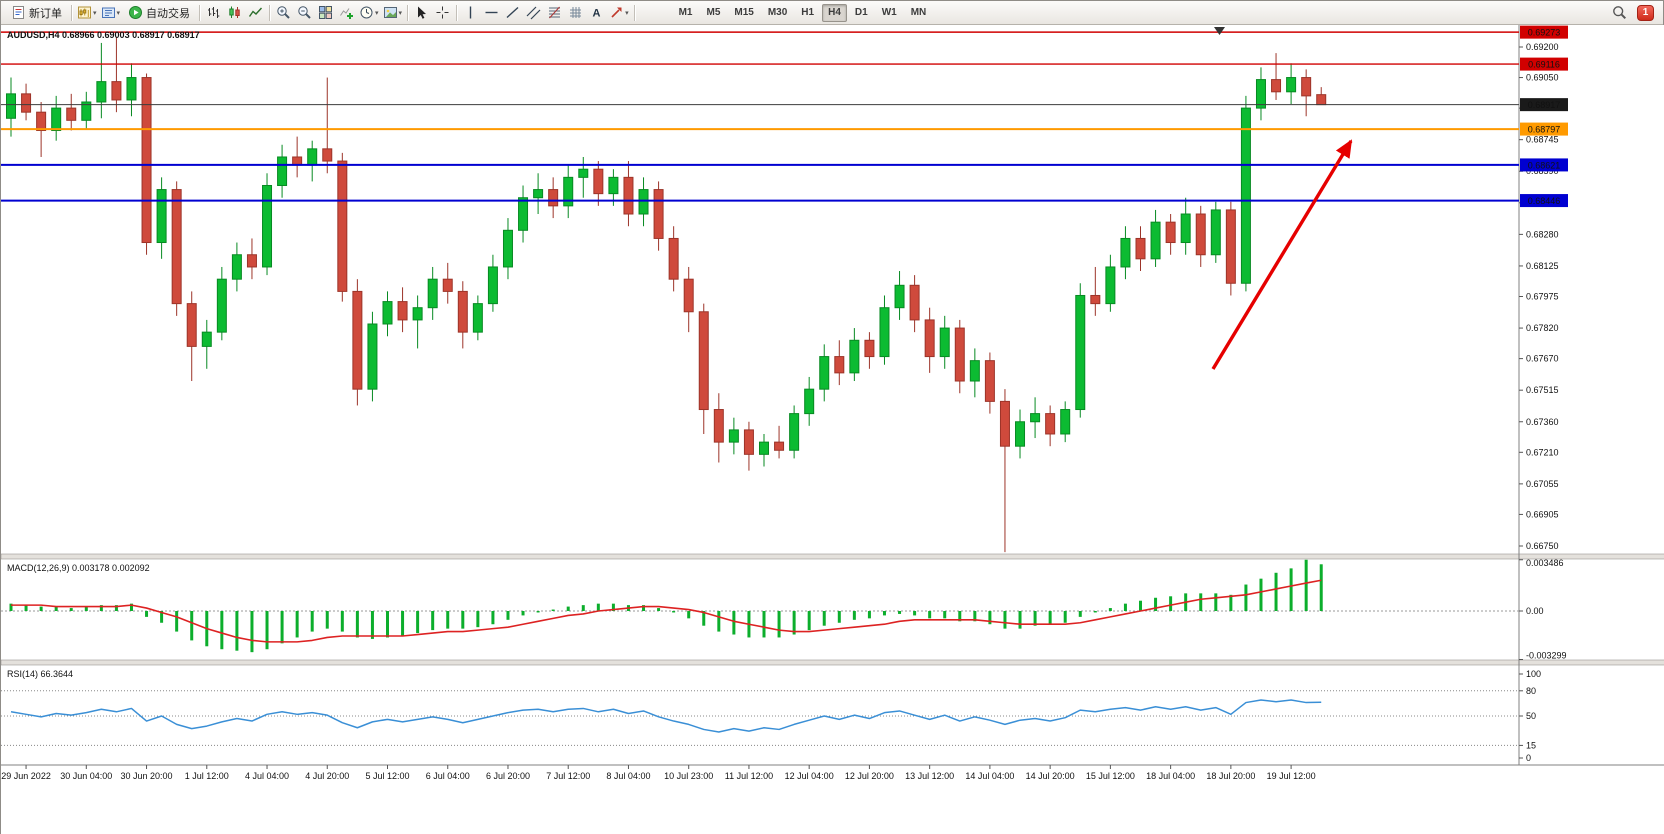  What do you see at coordinates (87, 13) in the screenshot?
I see `new-chart-button` at bounding box center [87, 13].